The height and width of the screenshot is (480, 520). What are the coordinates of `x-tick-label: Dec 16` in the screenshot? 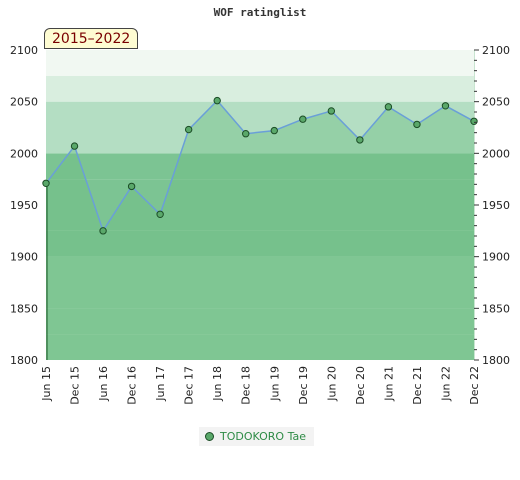 It's located at (132, 385).